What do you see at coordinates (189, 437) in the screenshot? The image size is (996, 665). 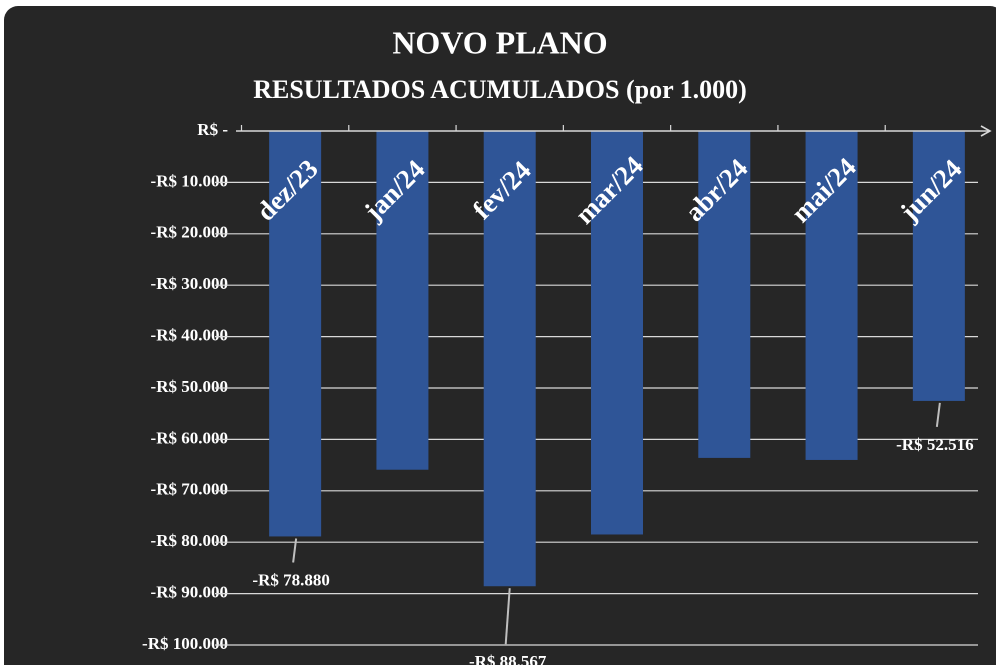 I see `y-tick-label: -R$ 60.000` at bounding box center [189, 437].